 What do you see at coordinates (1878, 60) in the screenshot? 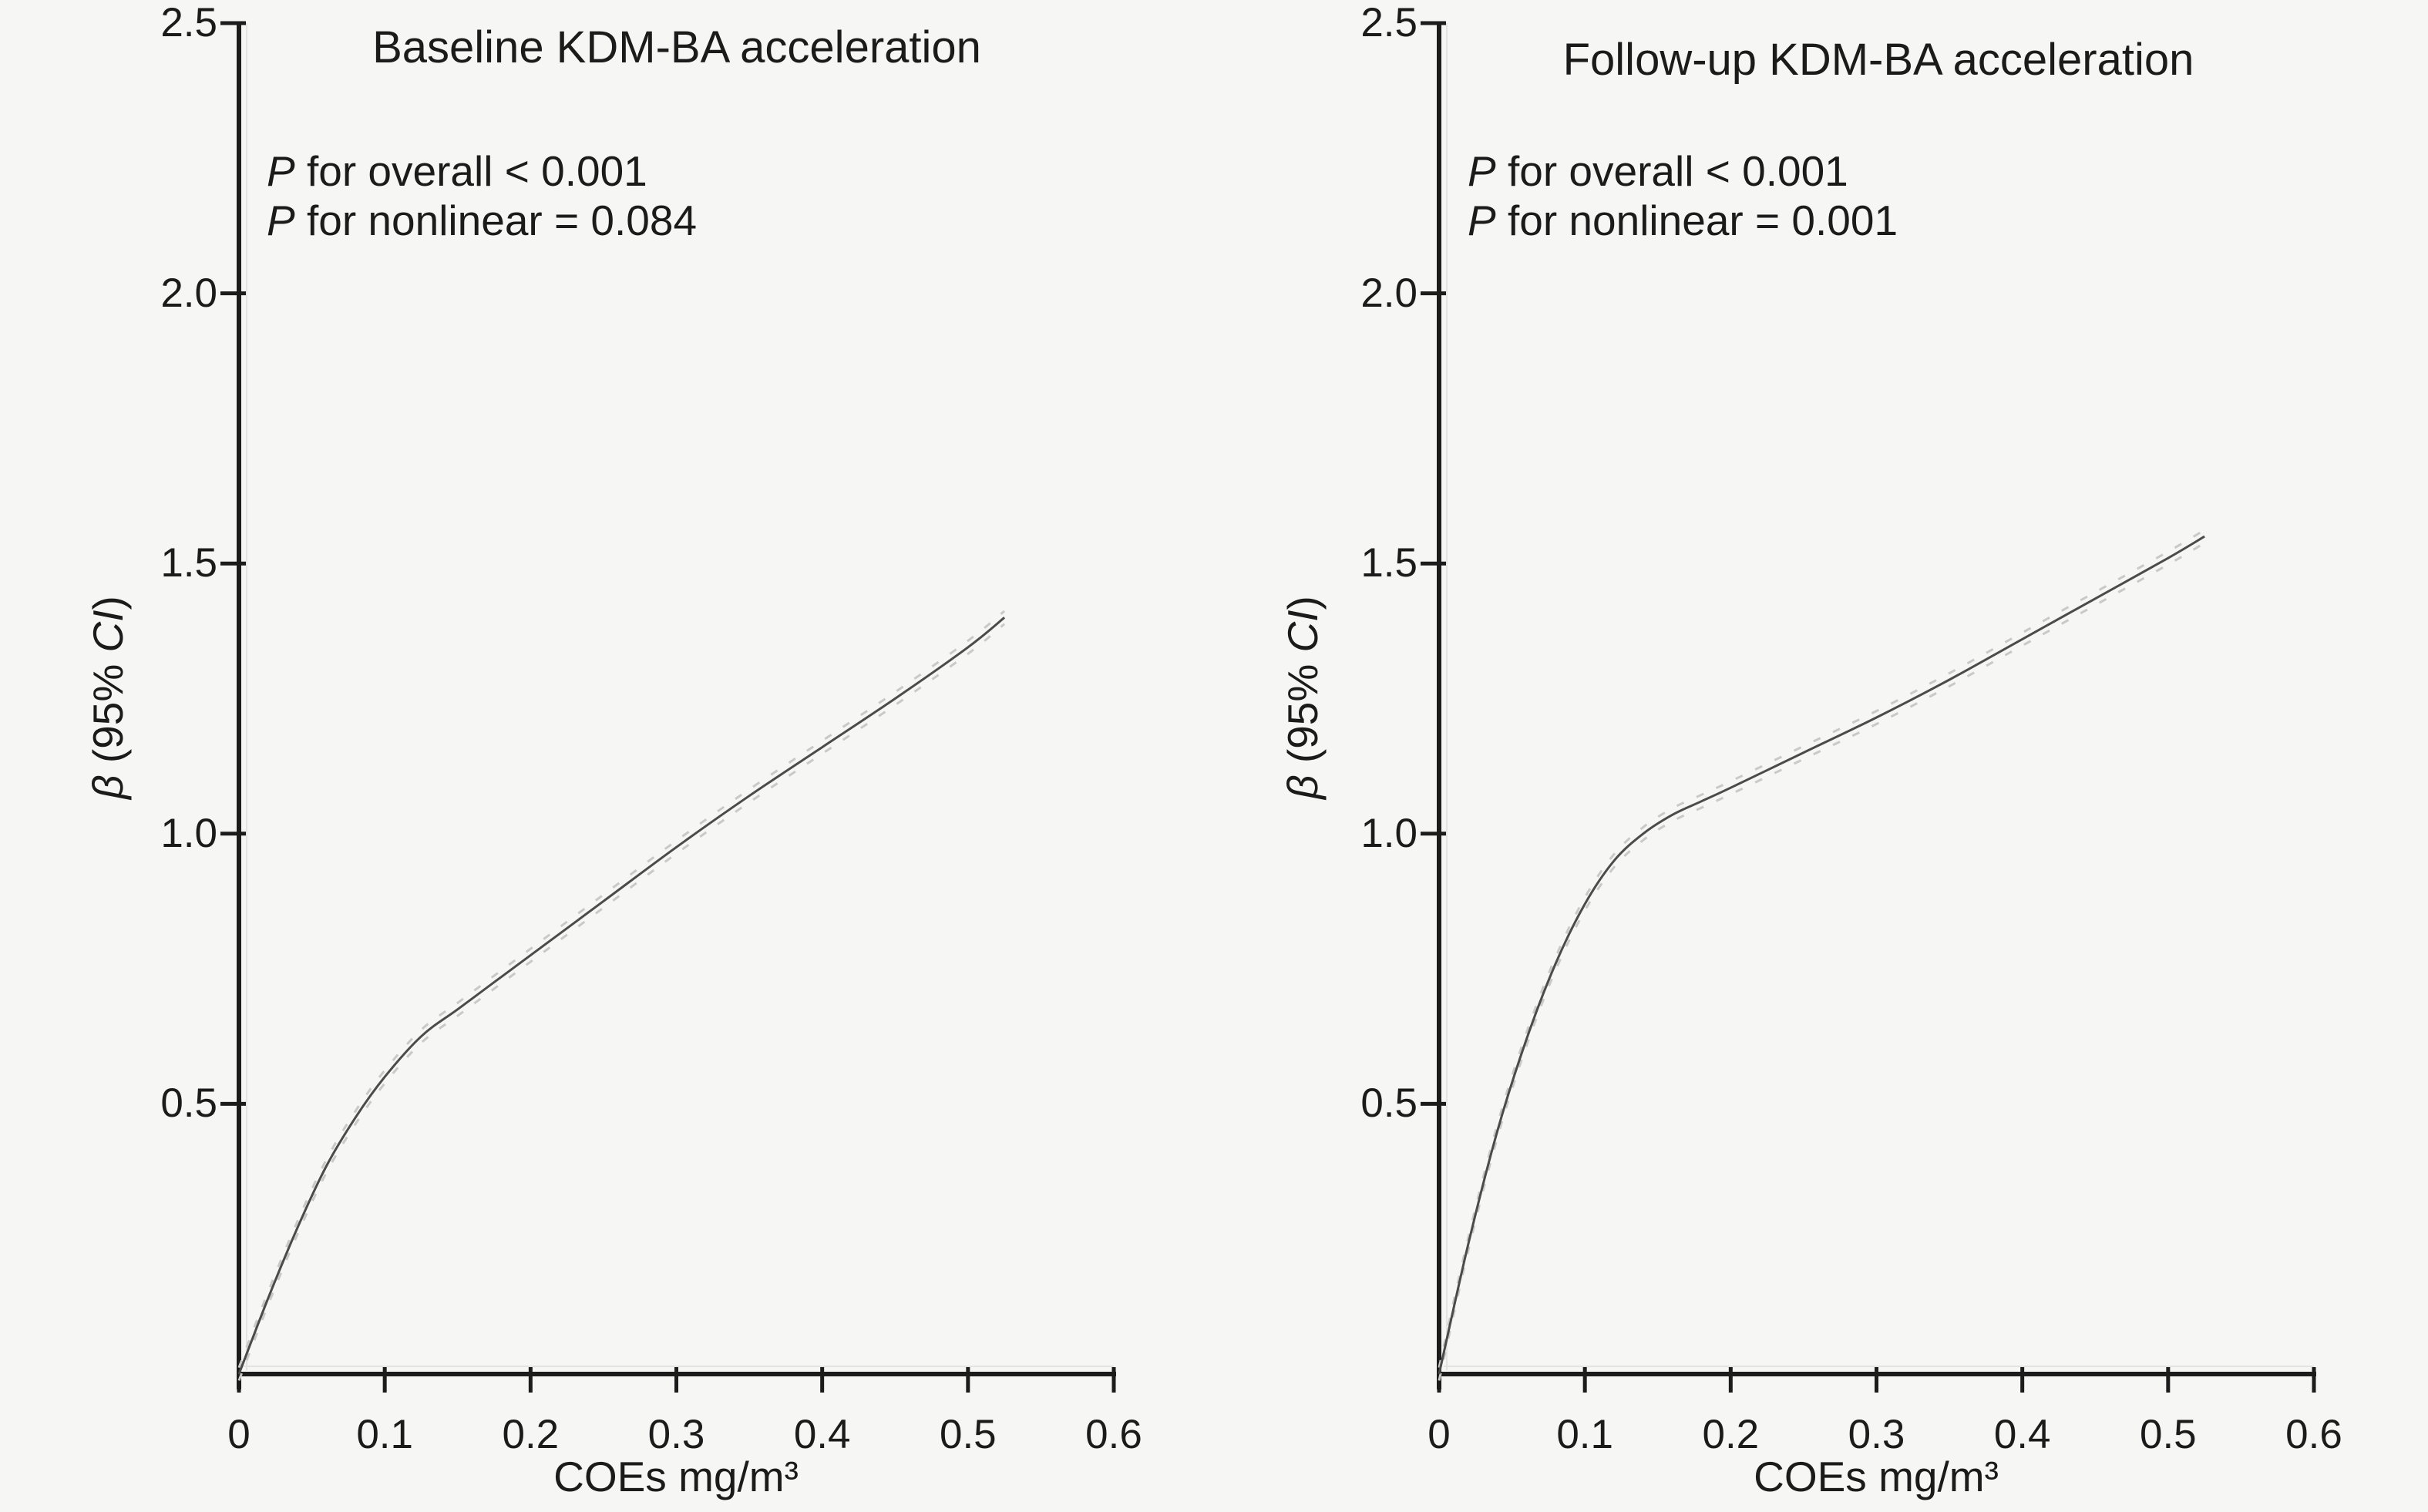
I see `chart-title-followup: Follow-up KDM-BA acceleration` at bounding box center [1878, 60].